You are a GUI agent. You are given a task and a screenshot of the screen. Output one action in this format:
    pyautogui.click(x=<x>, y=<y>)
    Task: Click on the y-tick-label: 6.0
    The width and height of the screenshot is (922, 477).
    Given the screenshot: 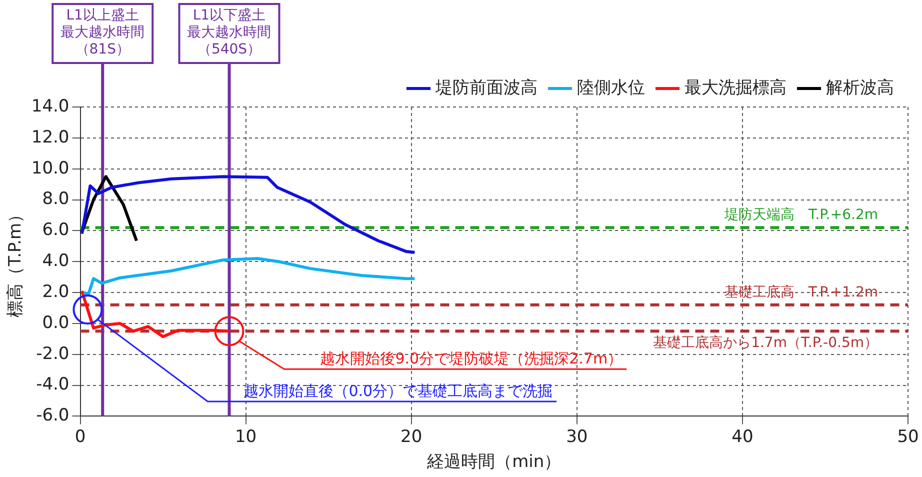 What is the action you would take?
    pyautogui.click(x=56, y=230)
    